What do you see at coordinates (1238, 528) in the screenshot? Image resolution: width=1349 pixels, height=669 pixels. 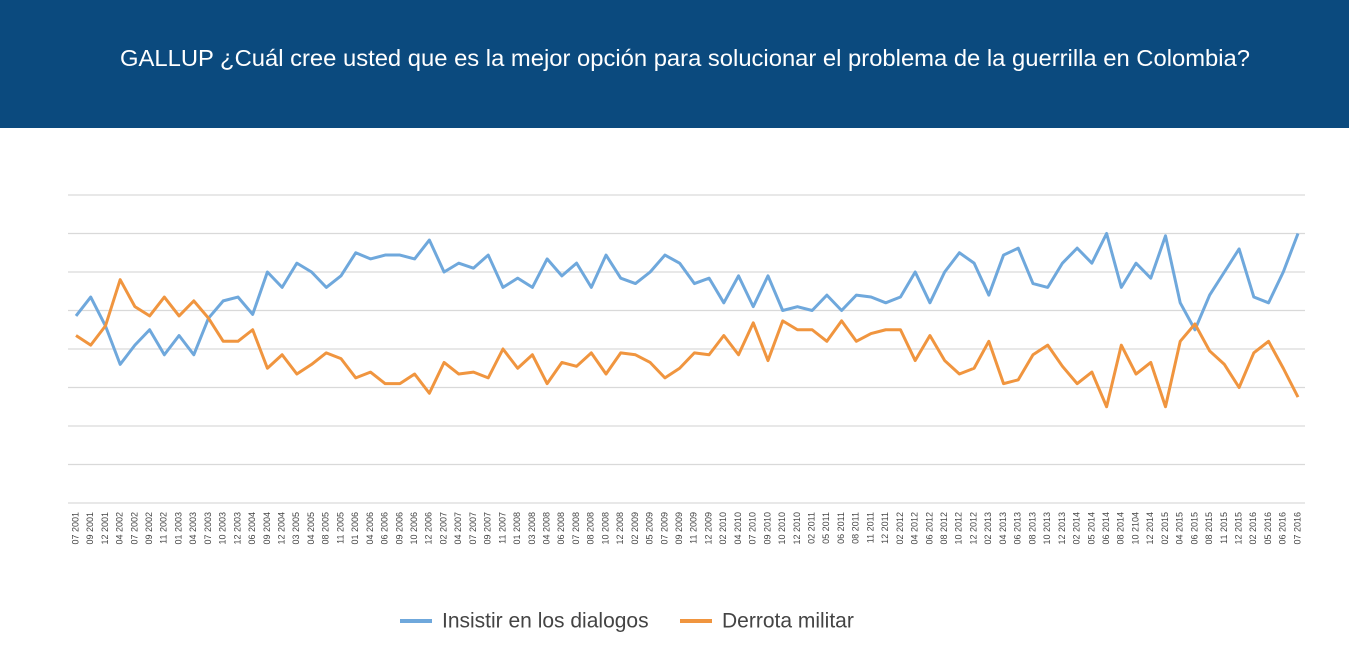 I see `x-tick-label: 12 2015` at bounding box center [1238, 528].